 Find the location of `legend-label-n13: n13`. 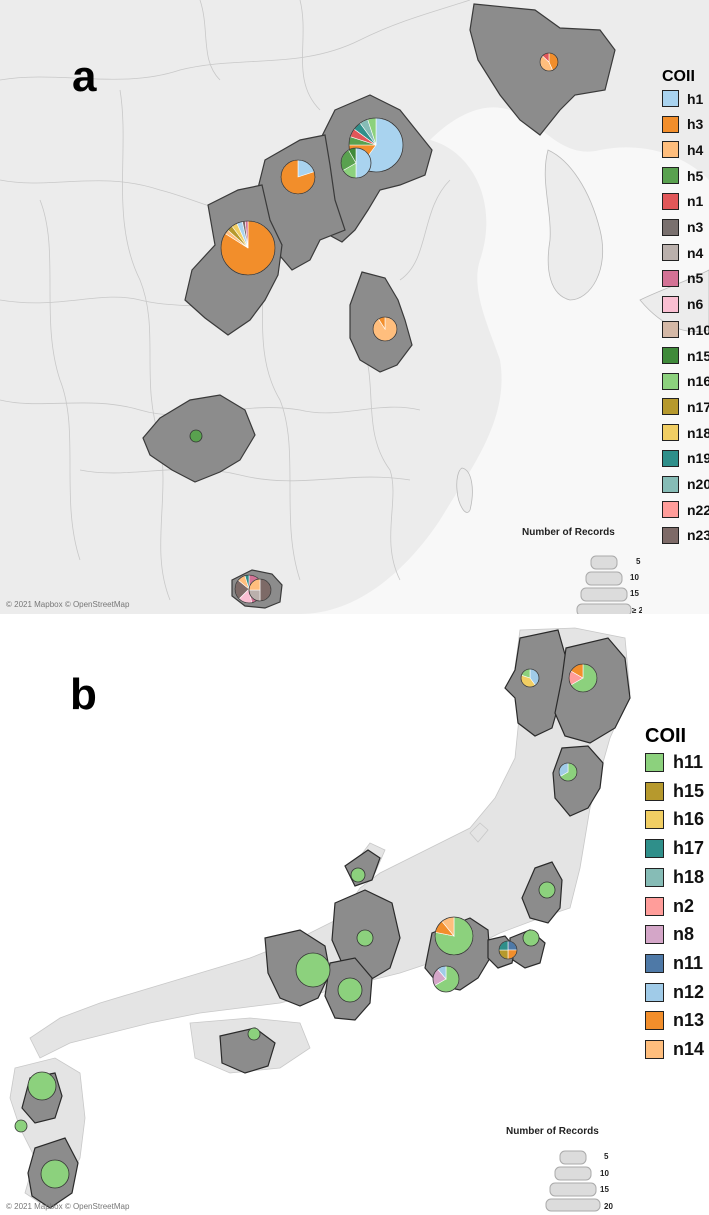

legend-label-n13: n13 is located at coordinates (689, 1020).